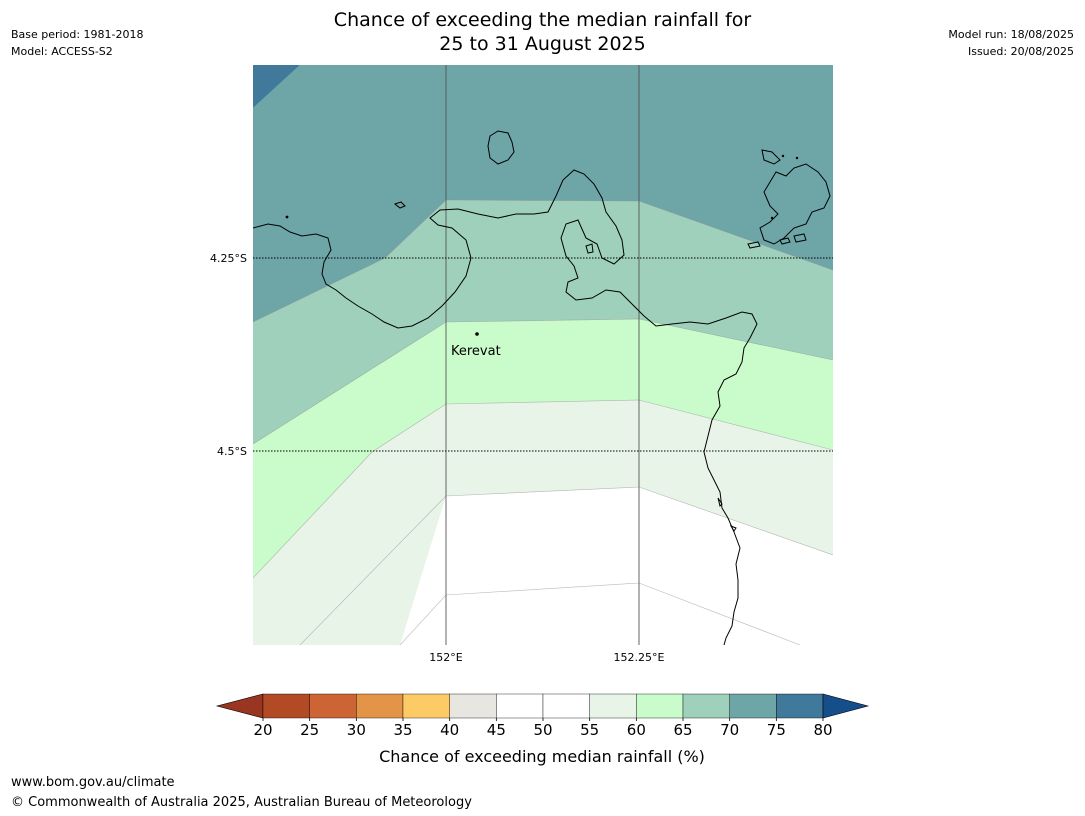 The width and height of the screenshot is (1085, 816). What do you see at coordinates (228, 258) in the screenshot?
I see `lat-label-4-25: 4.25°S` at bounding box center [228, 258].